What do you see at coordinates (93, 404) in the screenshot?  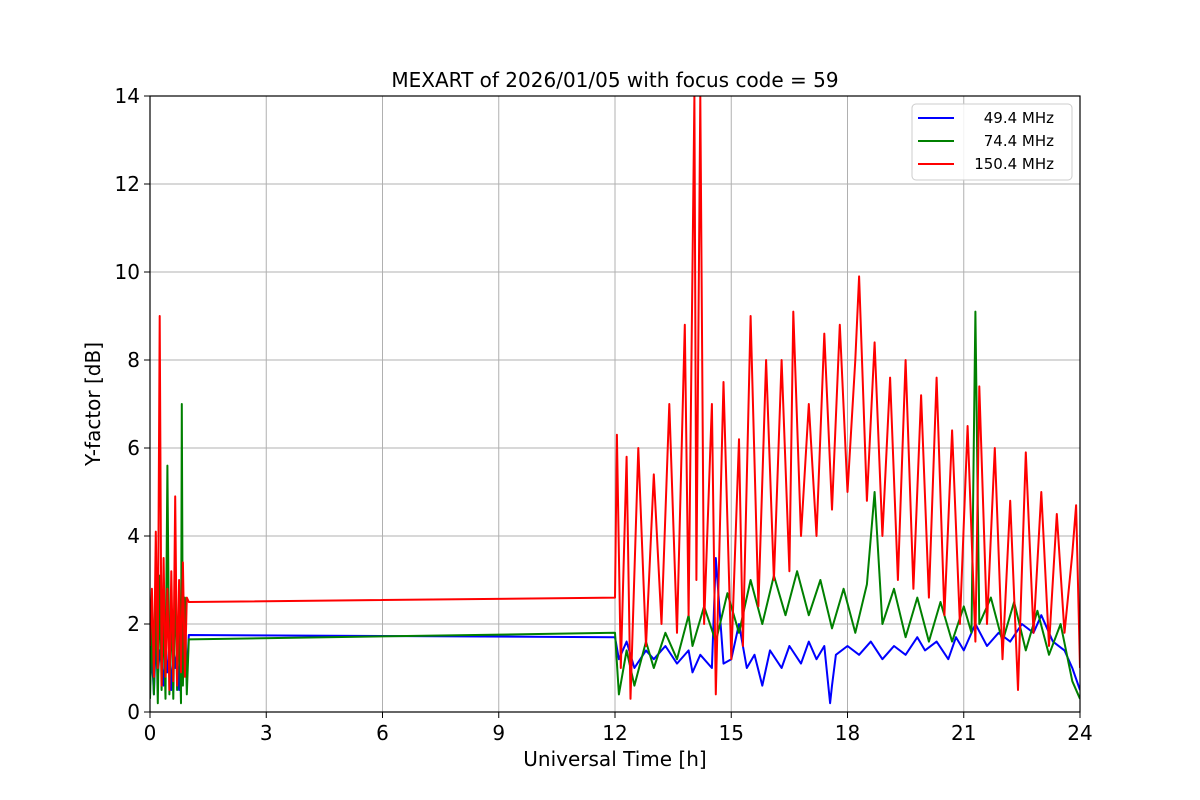 I see `y-axis-label: Y-factor [dB]` at bounding box center [93, 404].